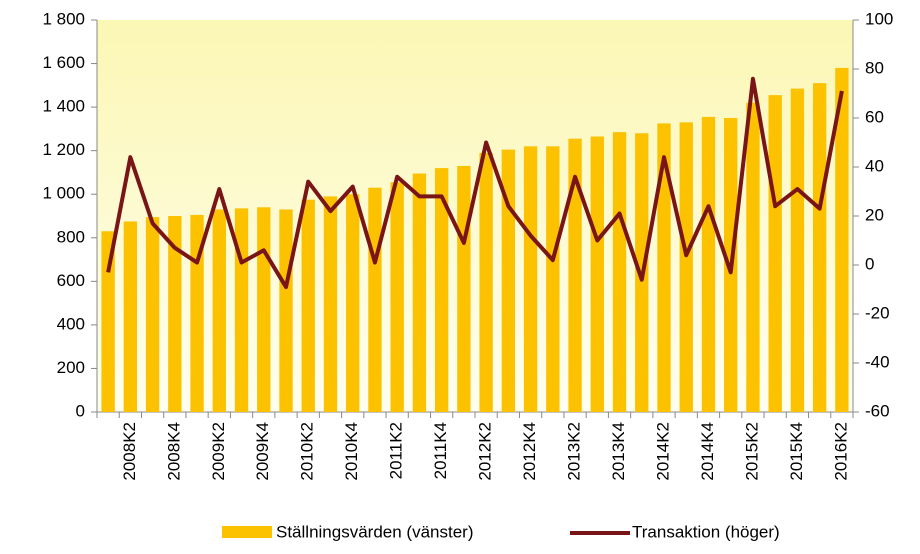 Image resolution: width=920 pixels, height=554 pixels. I want to click on y-tick-label: 1 200, so click(63, 149).